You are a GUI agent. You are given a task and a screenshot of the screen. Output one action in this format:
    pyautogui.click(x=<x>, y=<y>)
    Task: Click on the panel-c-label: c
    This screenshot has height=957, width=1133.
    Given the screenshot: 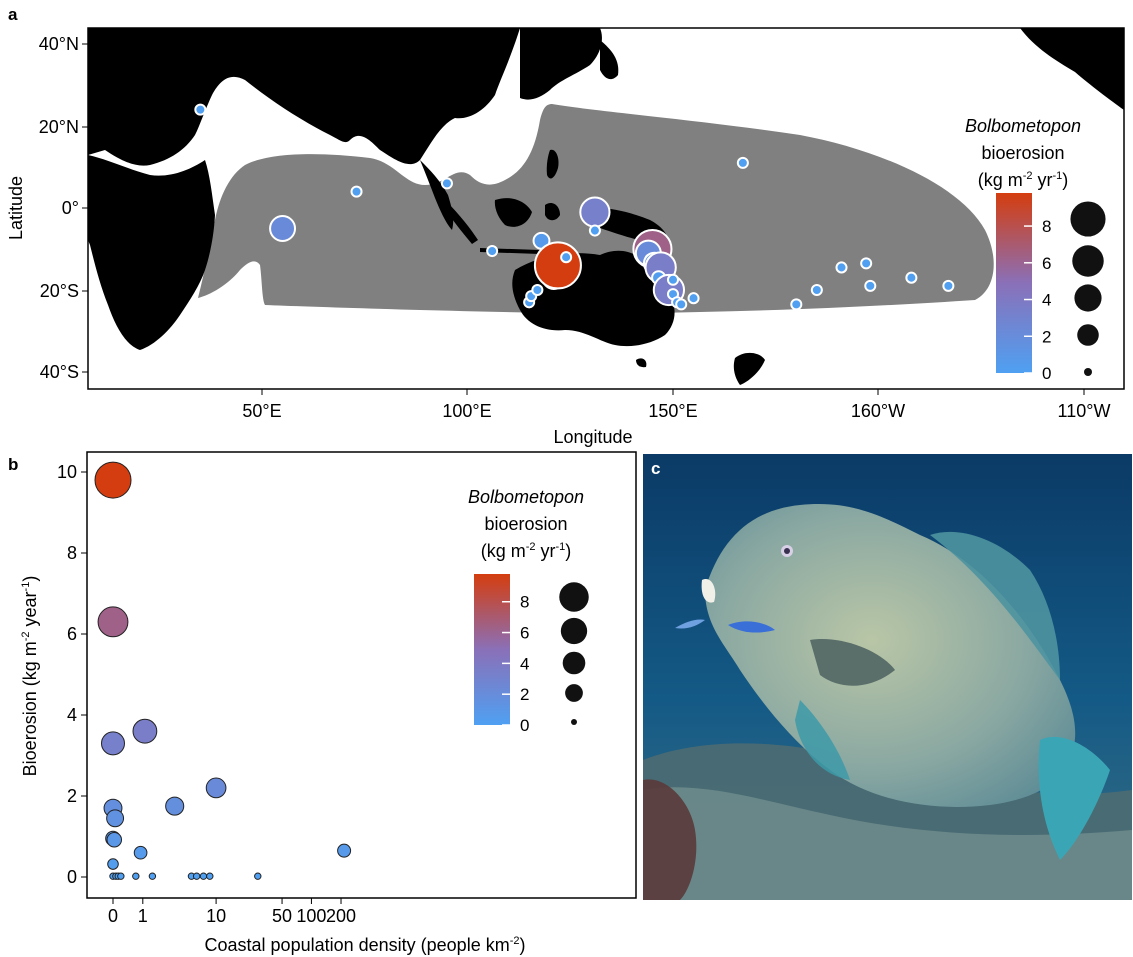 What is the action you would take?
    pyautogui.click(x=655, y=468)
    